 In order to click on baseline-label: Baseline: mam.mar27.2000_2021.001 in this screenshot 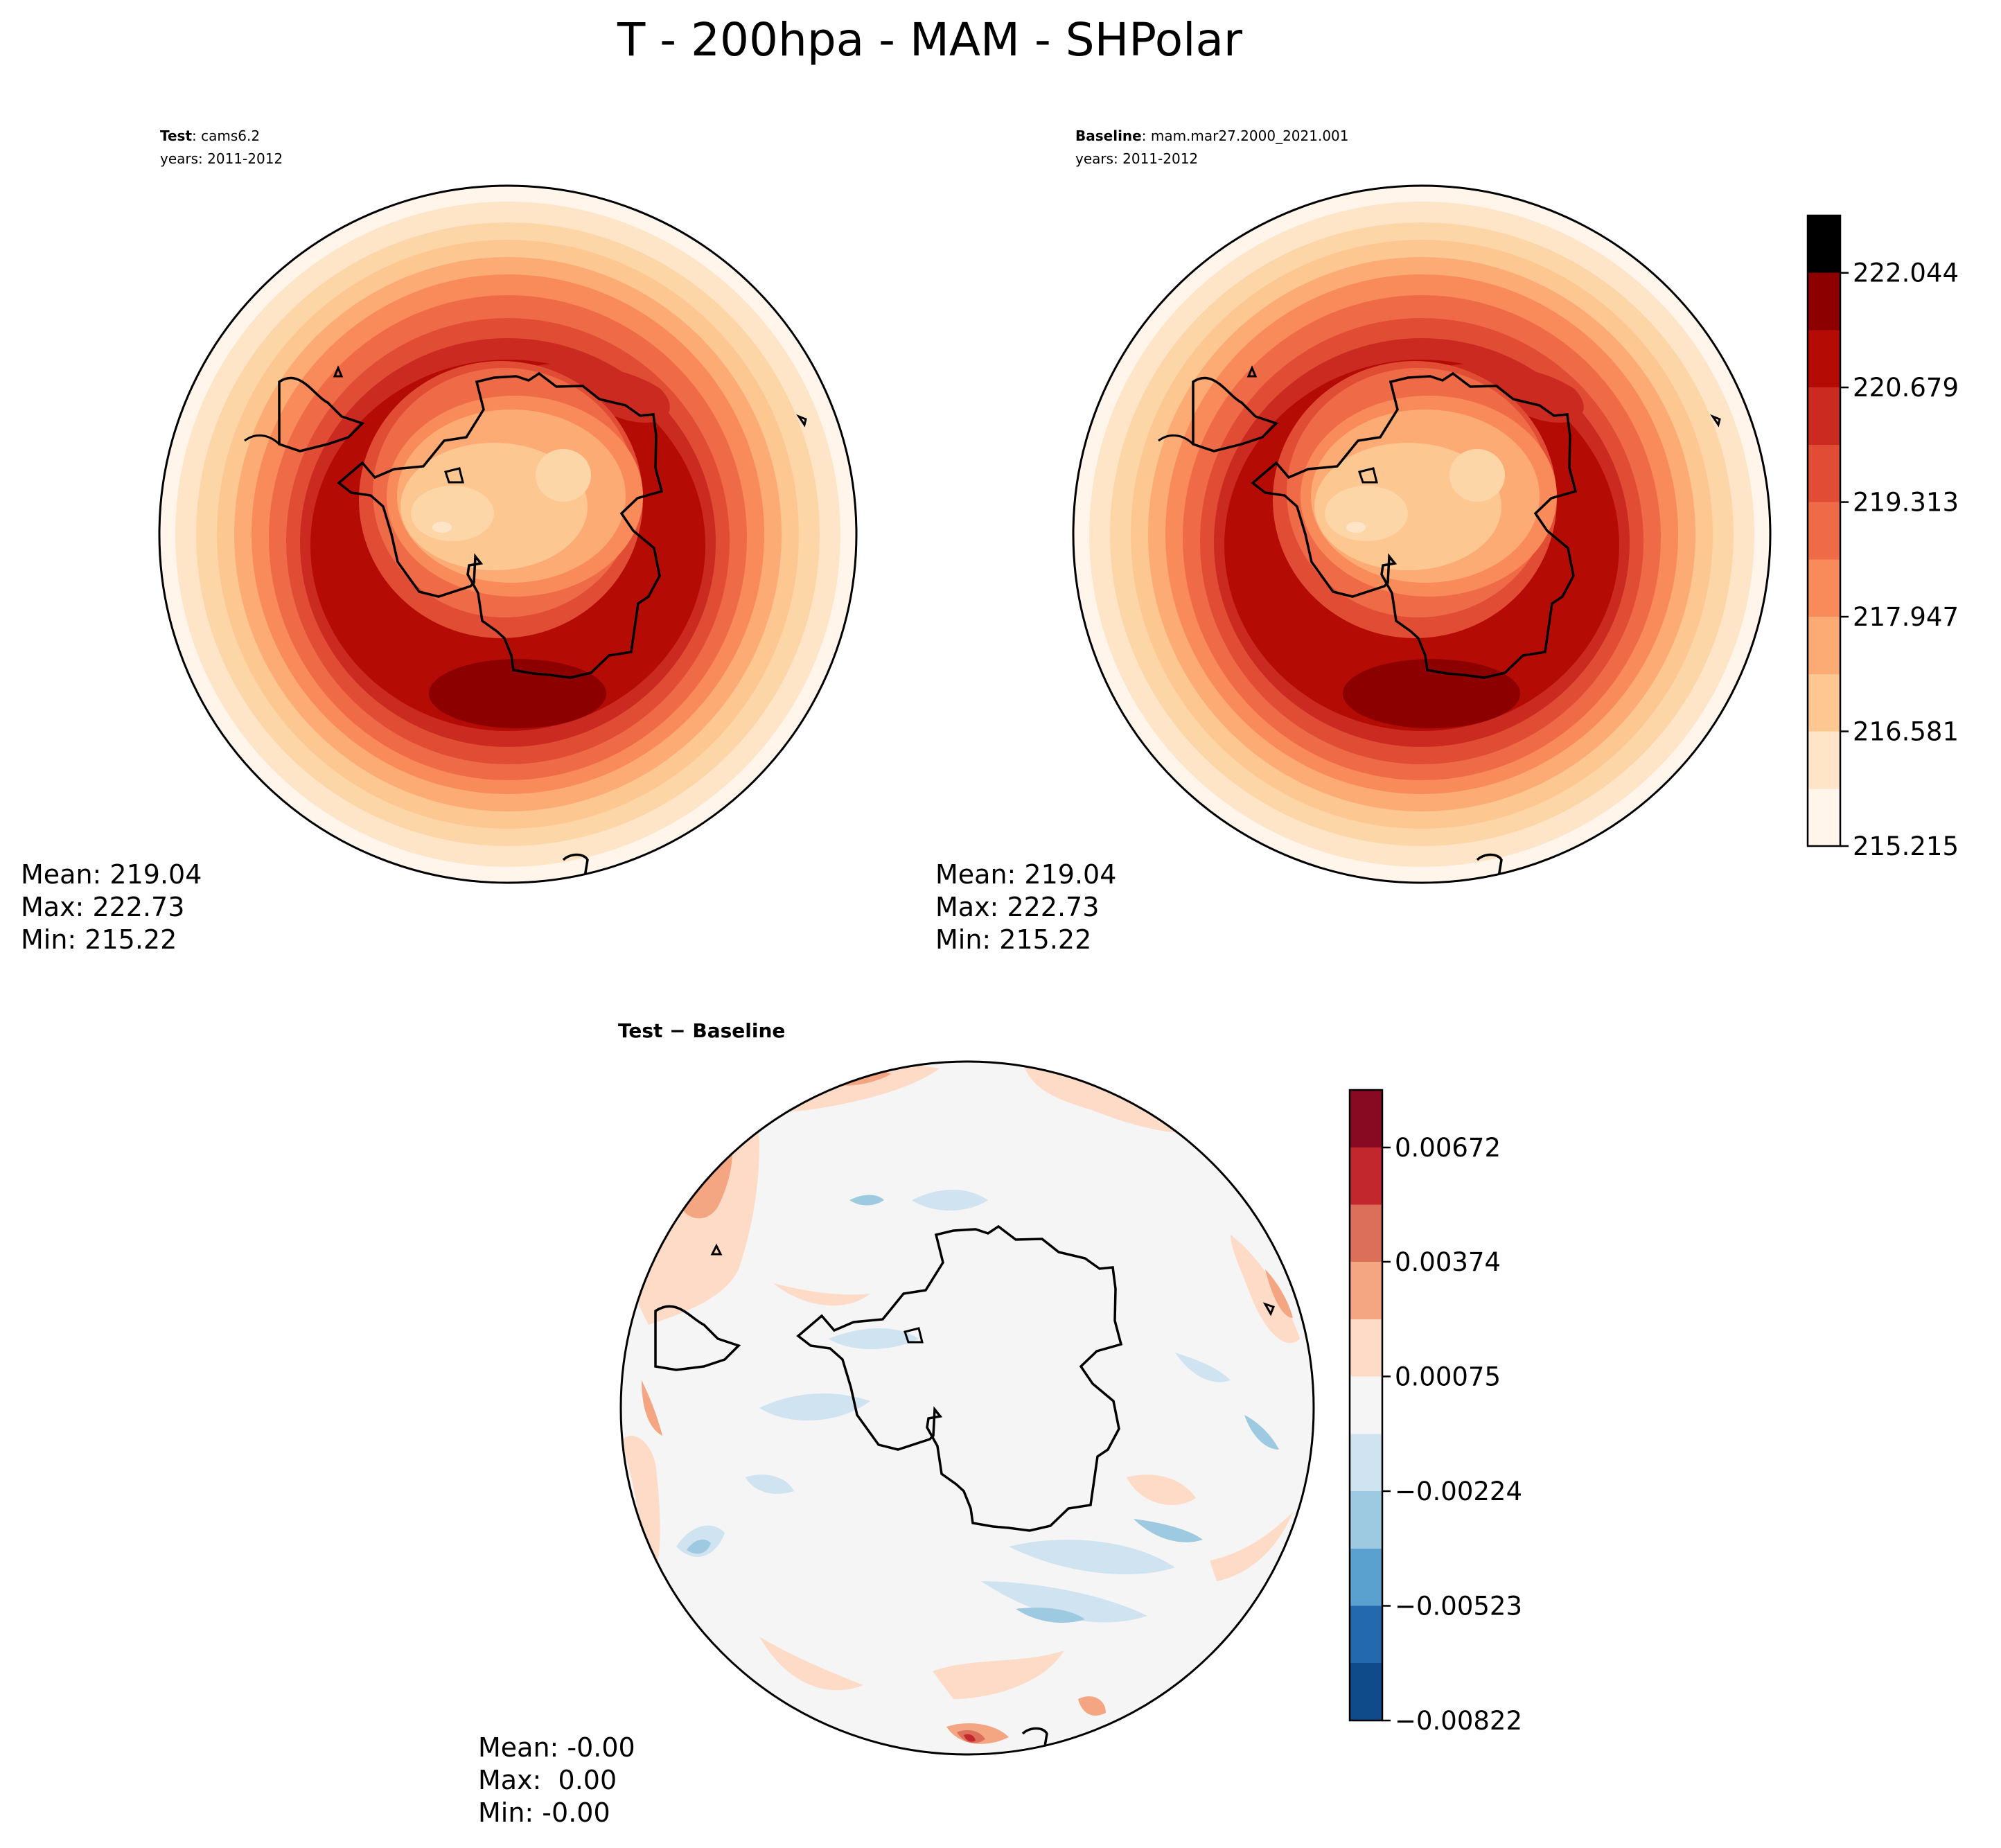, I will do `click(1212, 135)`.